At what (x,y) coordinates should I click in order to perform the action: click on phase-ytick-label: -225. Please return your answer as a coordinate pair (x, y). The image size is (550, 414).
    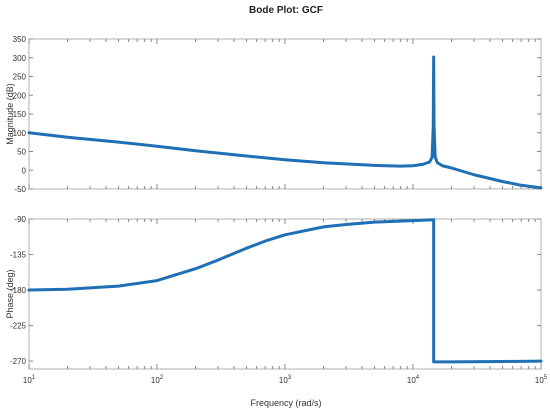
    Looking at the image, I should click on (18, 326).